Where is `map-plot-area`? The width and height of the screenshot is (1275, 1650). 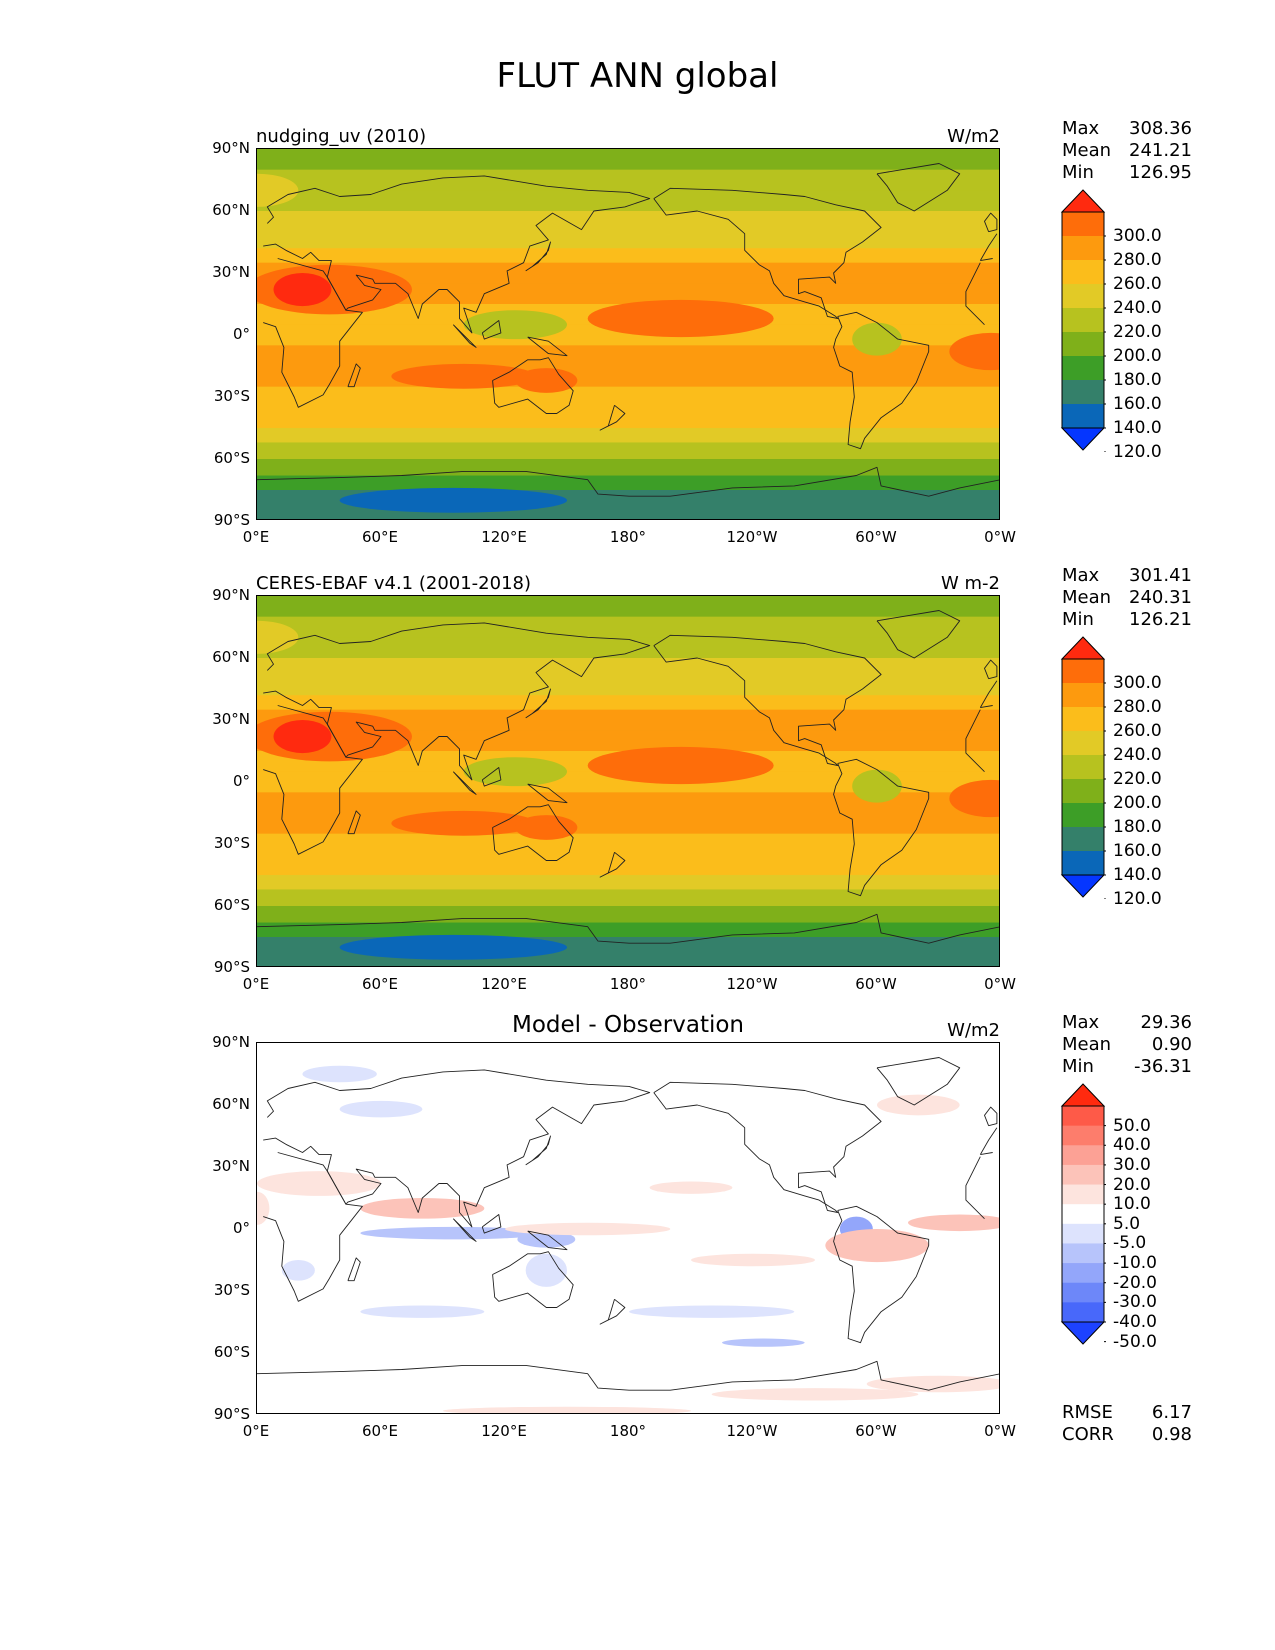 map-plot-area is located at coordinates (628, 1228).